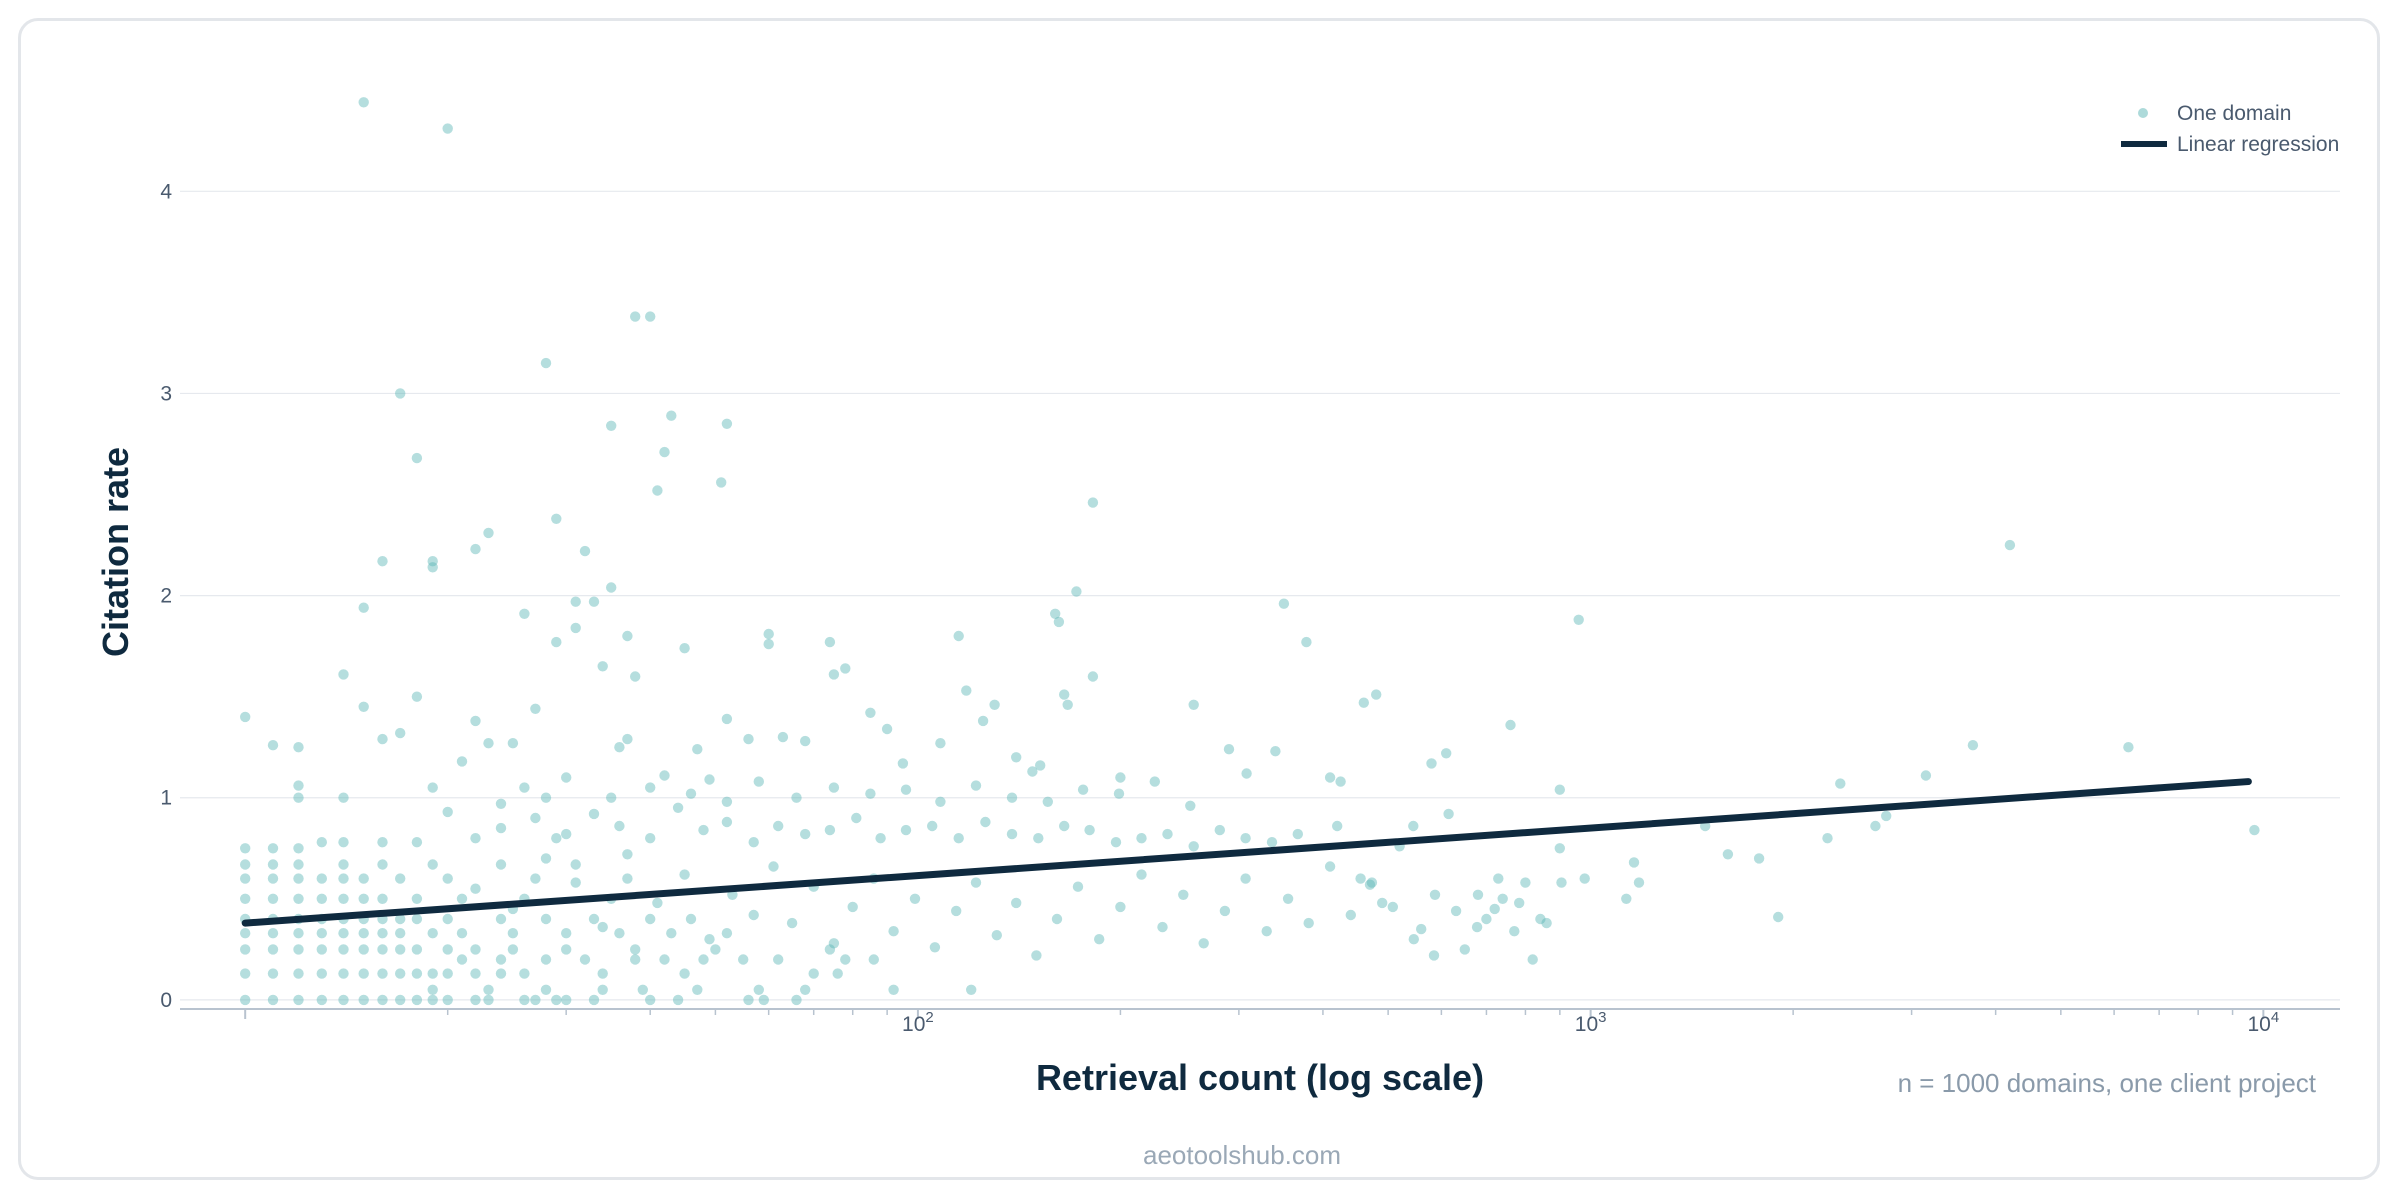 Image resolution: width=2400 pixels, height=1200 pixels. What do you see at coordinates (1260, 1022) in the screenshot?
I see `x-axis: 102 103 104` at bounding box center [1260, 1022].